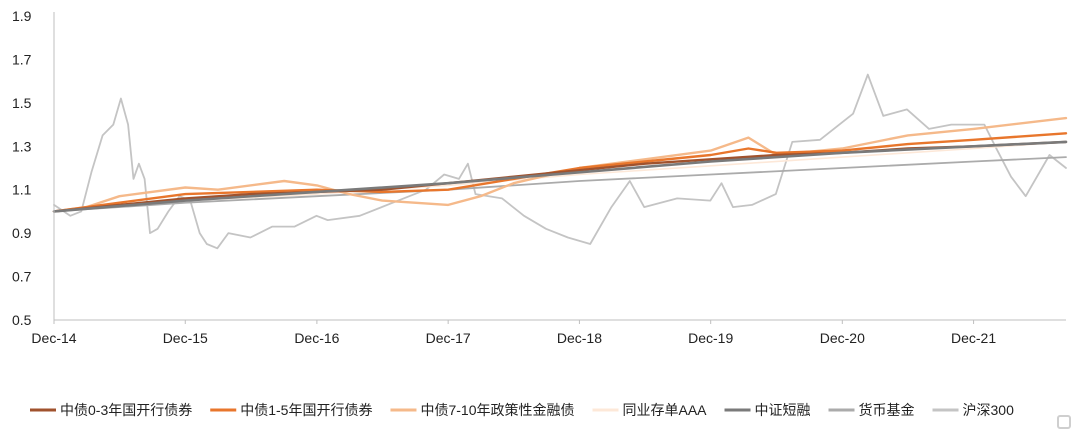  Describe the element at coordinates (887, 410) in the screenshot. I see `legend-label: 货币基金` at that location.